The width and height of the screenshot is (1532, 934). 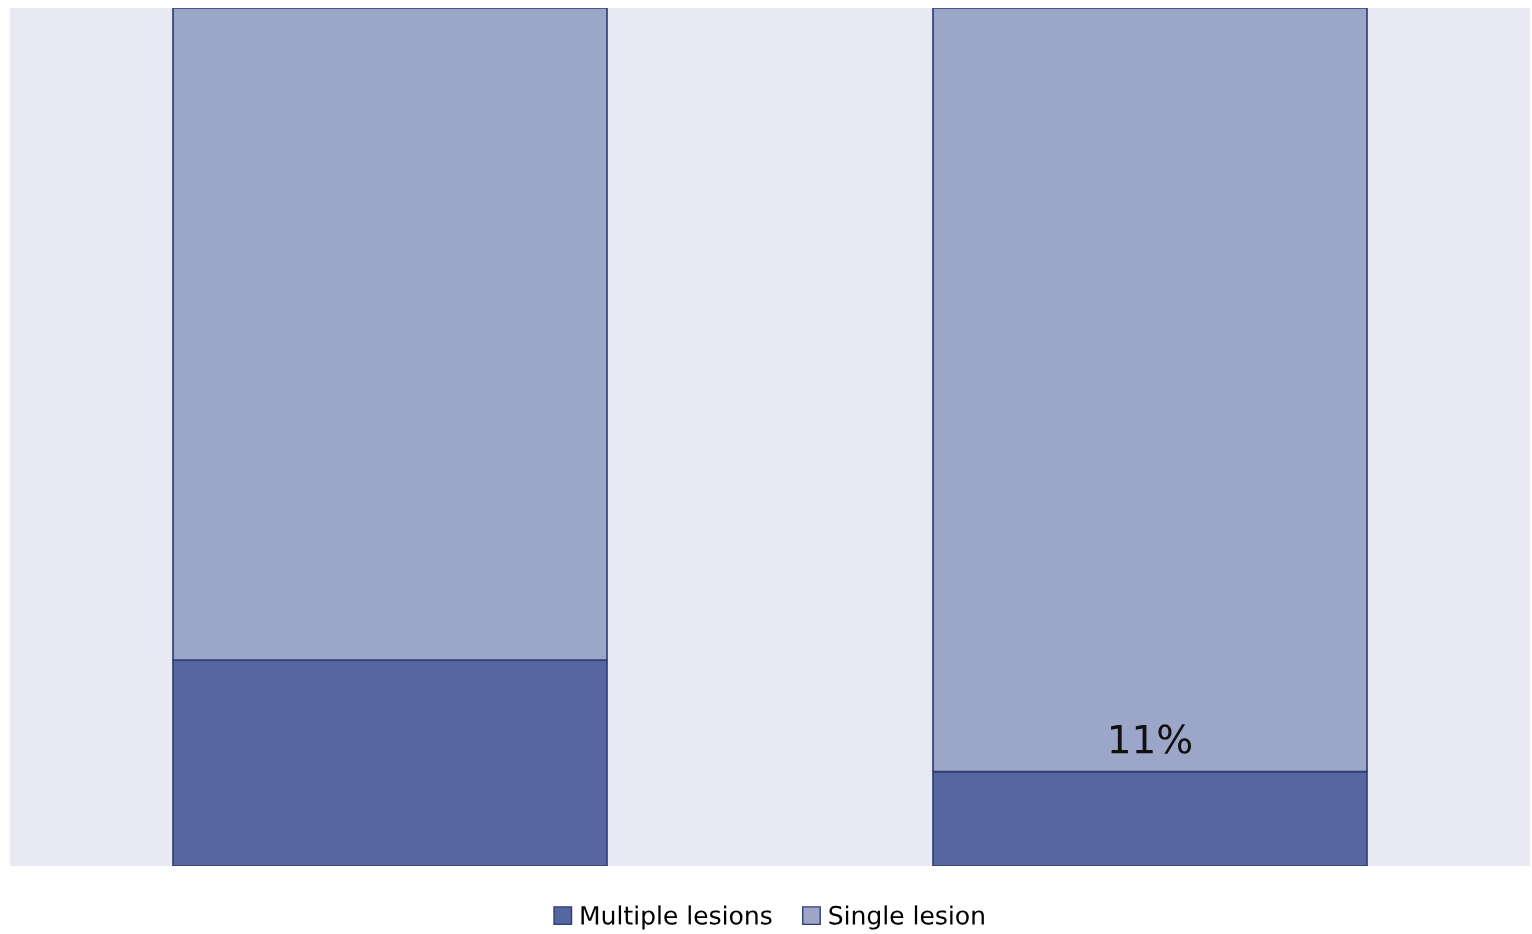 What do you see at coordinates (906, 917) in the screenshot?
I see `legend-label: Single lesion` at bounding box center [906, 917].